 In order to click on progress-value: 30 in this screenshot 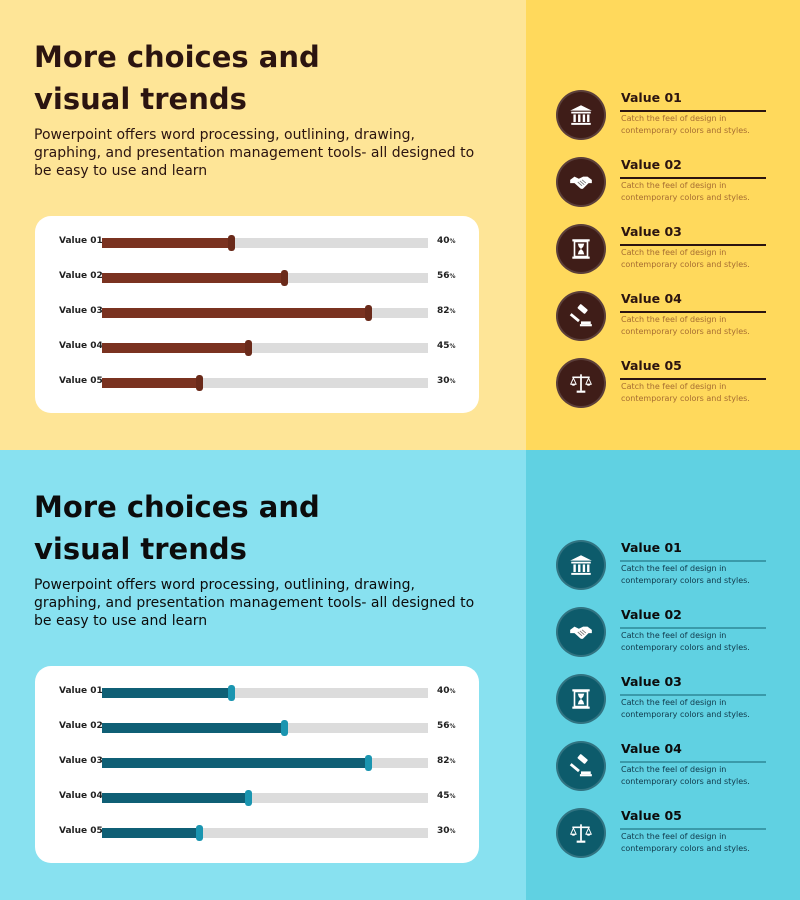, I will do `click(443, 831)`.